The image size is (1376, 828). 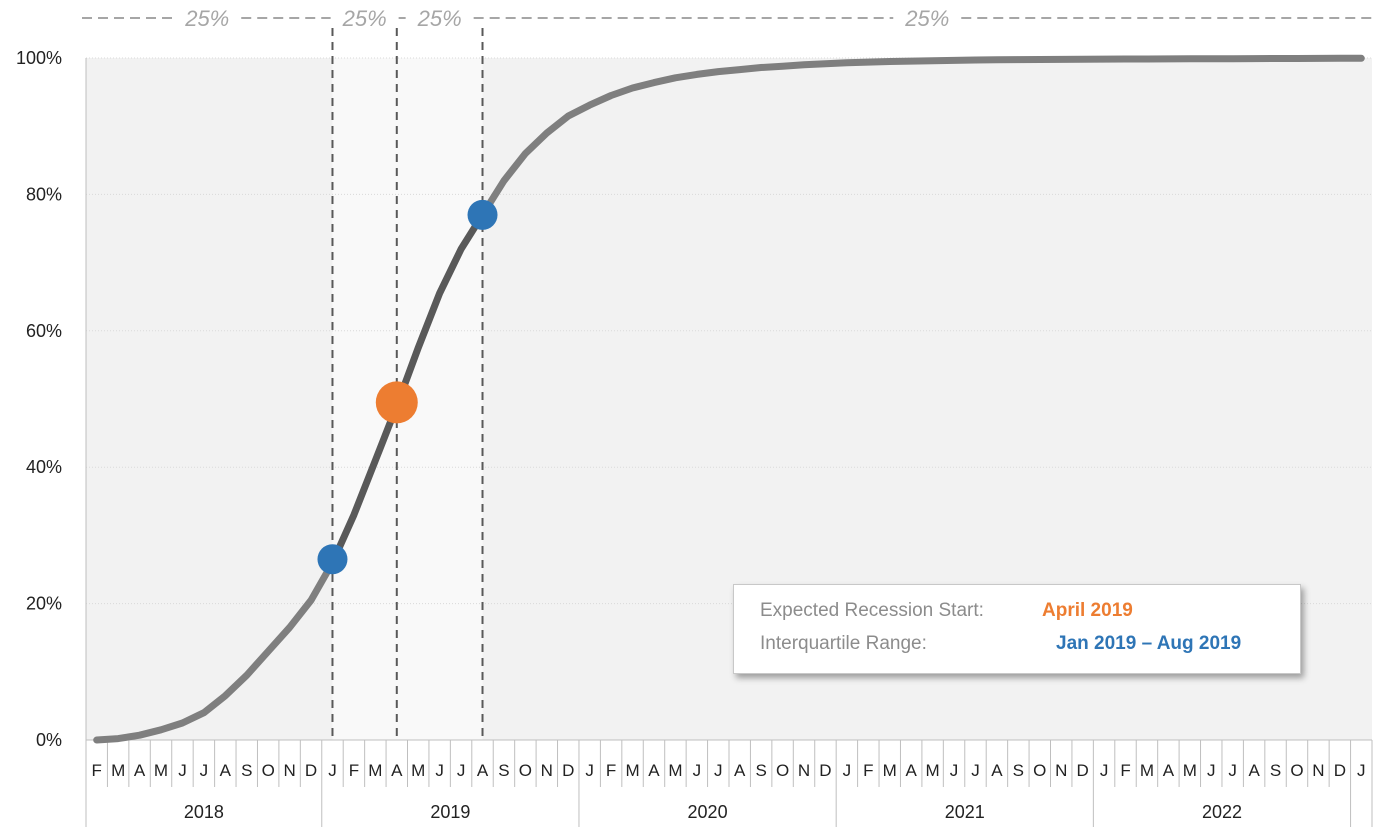 What do you see at coordinates (1000, 644) in the screenshot?
I see `legend-row-iqr: Interquartile Range: Jan 2019 – Aug 2019` at bounding box center [1000, 644].